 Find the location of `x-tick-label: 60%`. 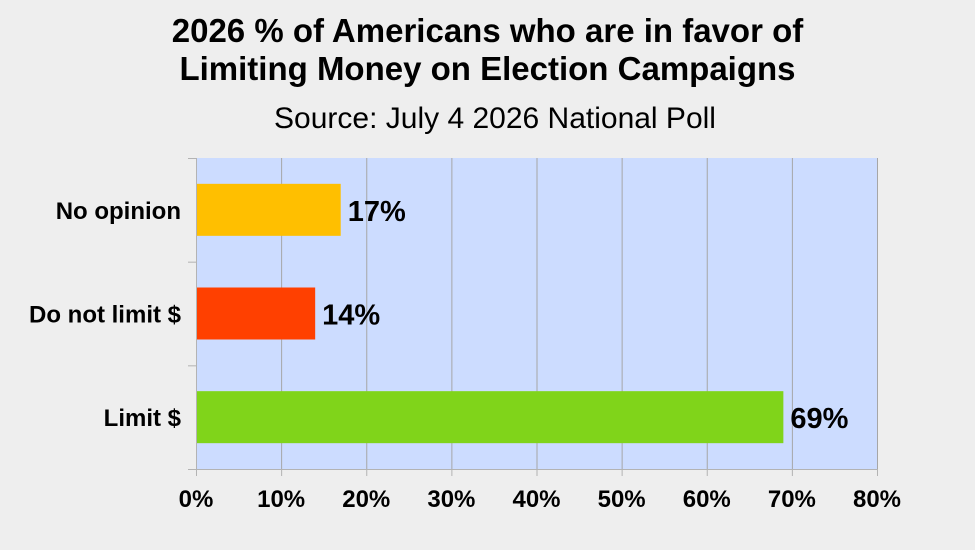

x-tick-label: 60% is located at coordinates (707, 499).